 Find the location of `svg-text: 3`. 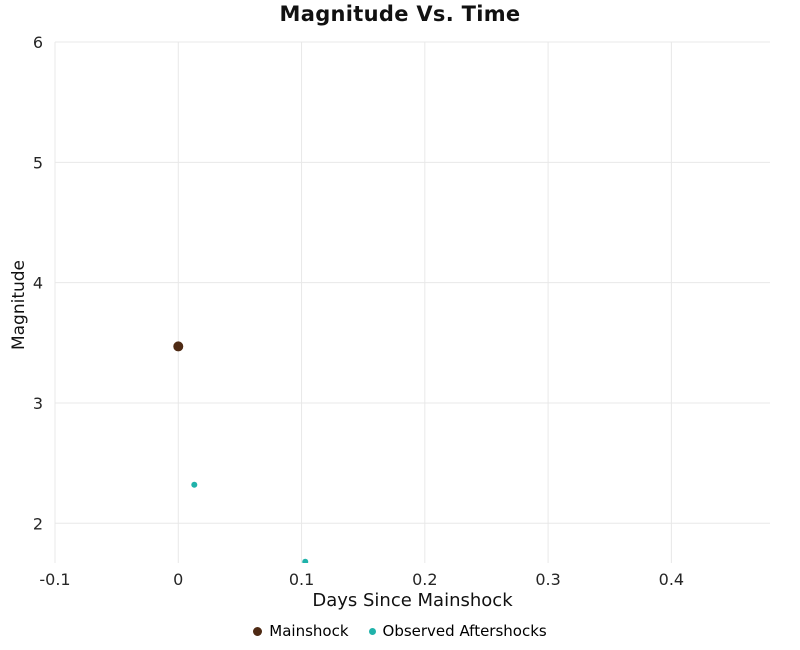

svg-text: 3 is located at coordinates (38, 403).